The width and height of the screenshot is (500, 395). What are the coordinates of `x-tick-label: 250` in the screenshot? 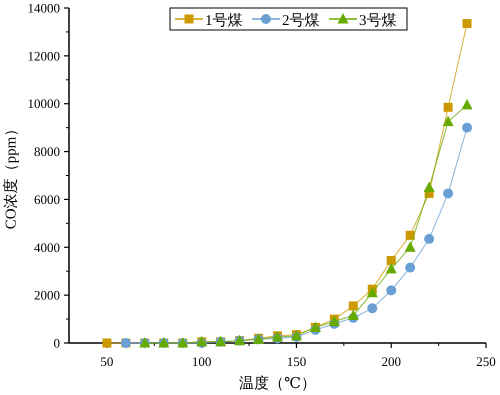 It's located at (486, 361).